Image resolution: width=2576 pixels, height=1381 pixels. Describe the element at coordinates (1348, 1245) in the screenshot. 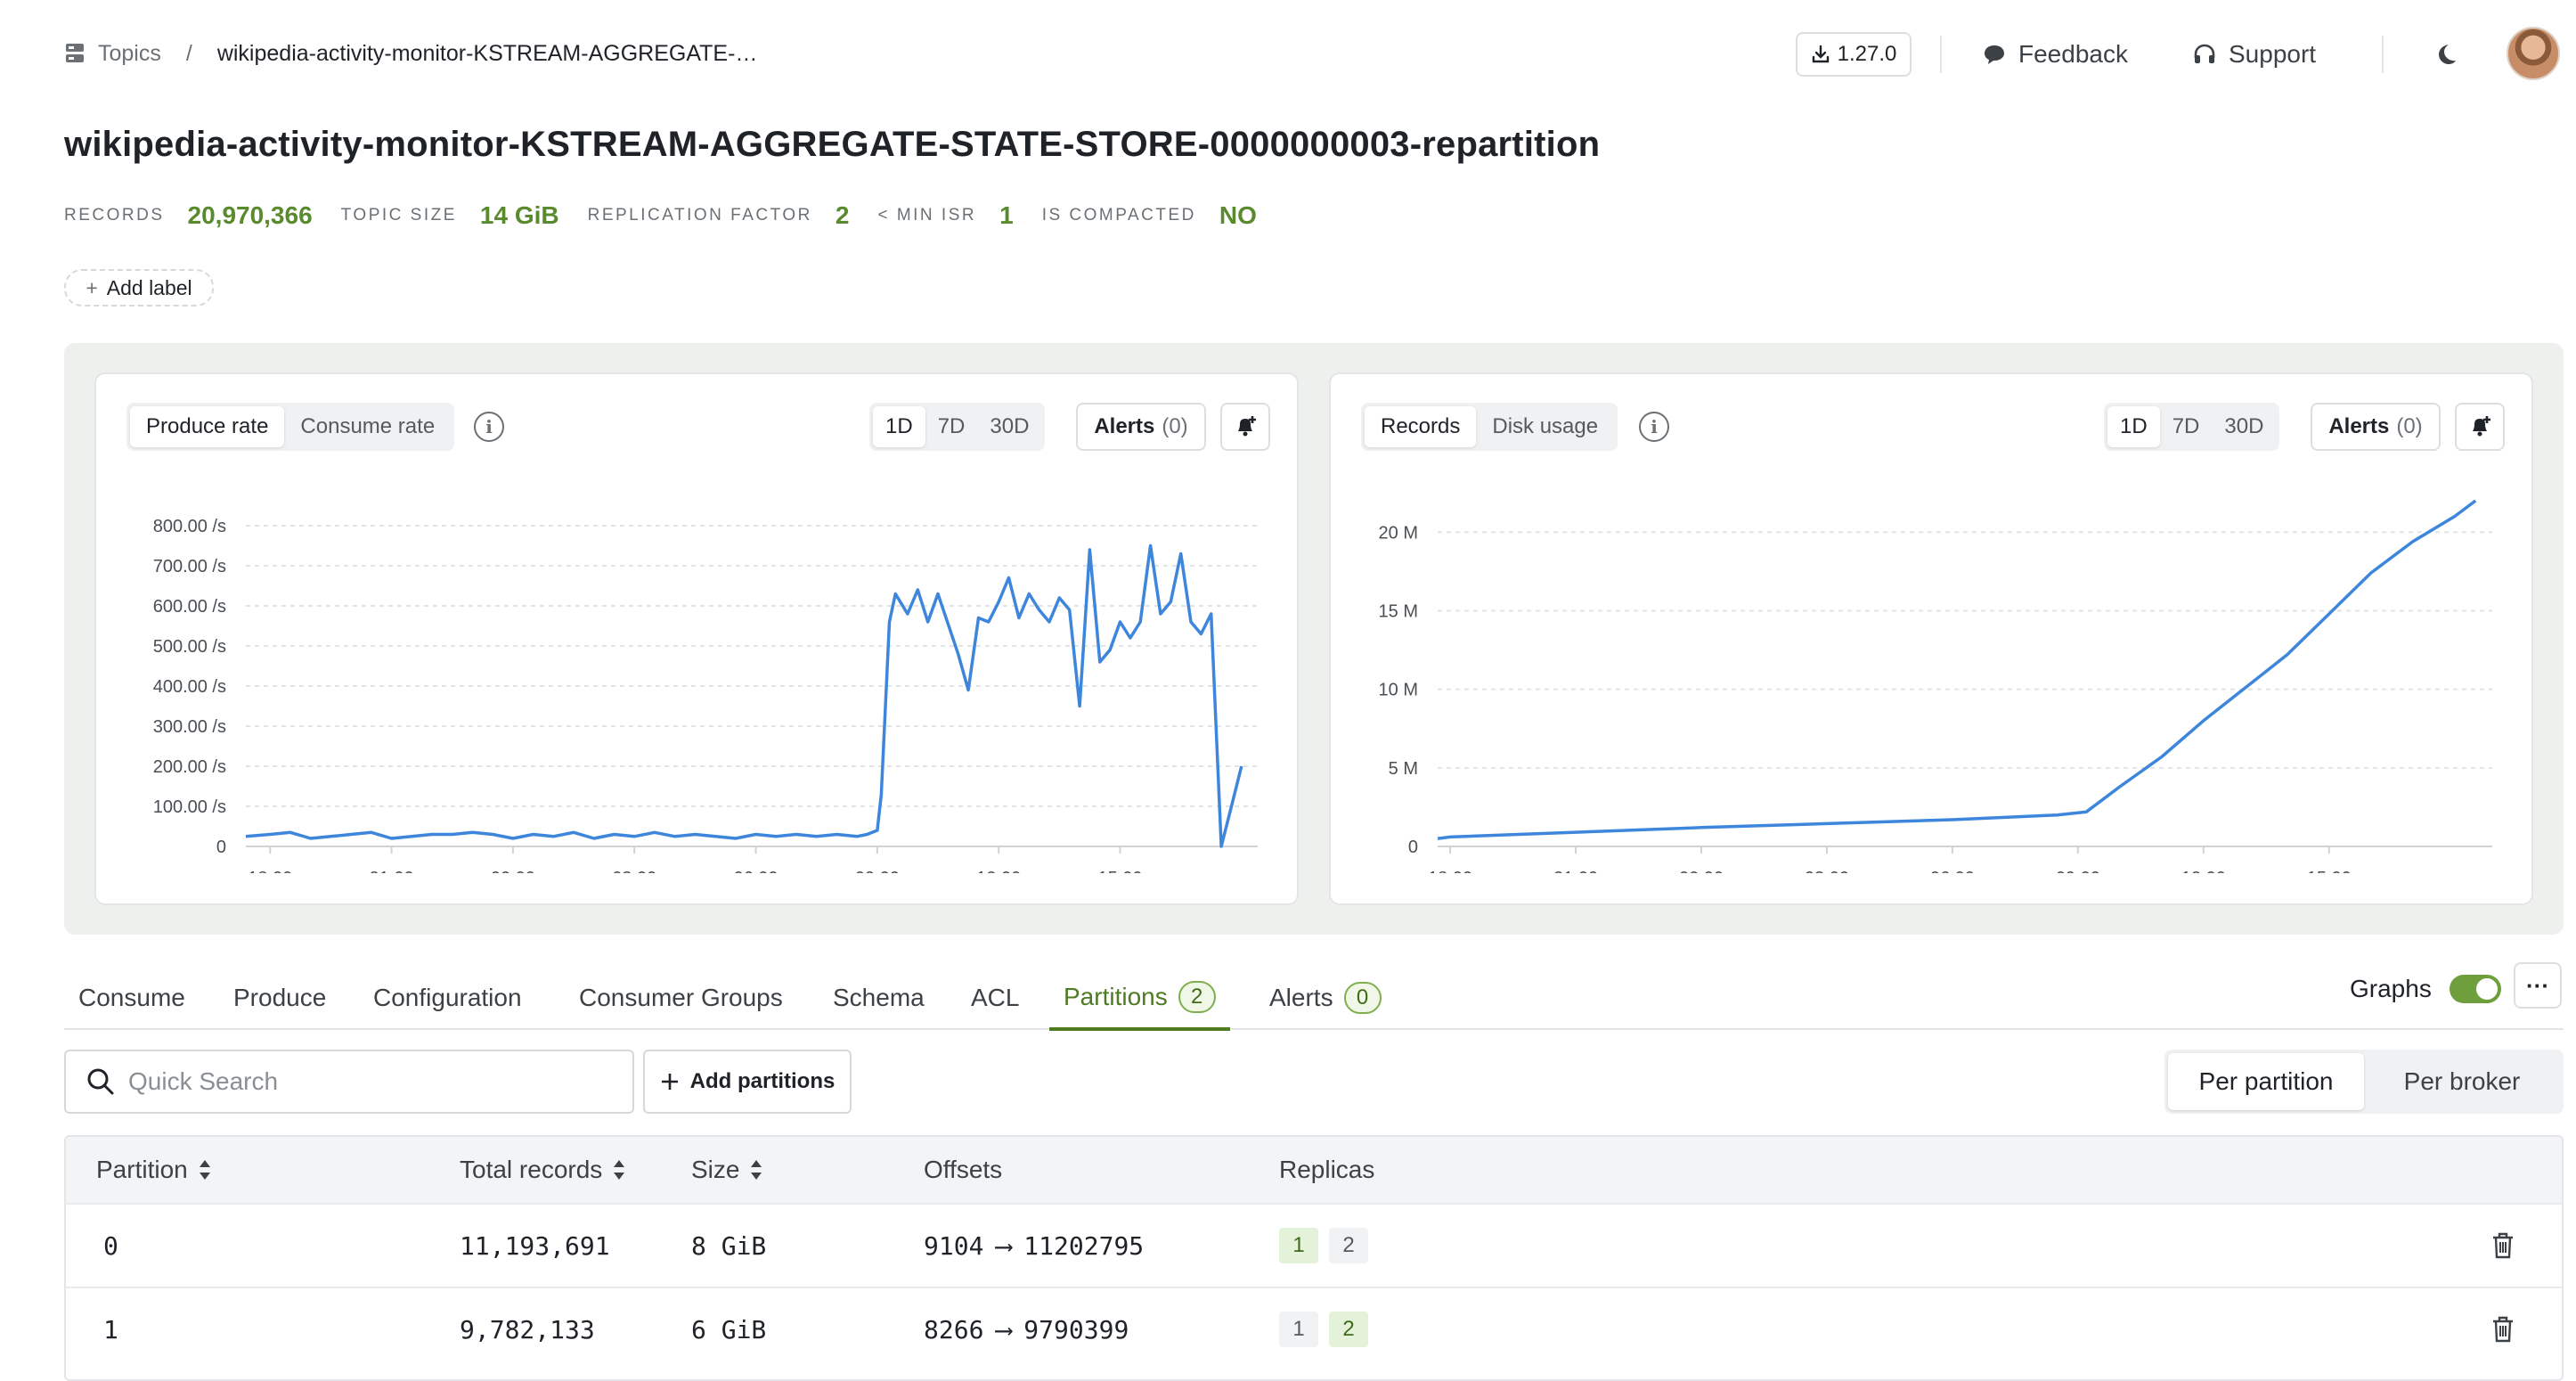

I see `replica: 2` at that location.